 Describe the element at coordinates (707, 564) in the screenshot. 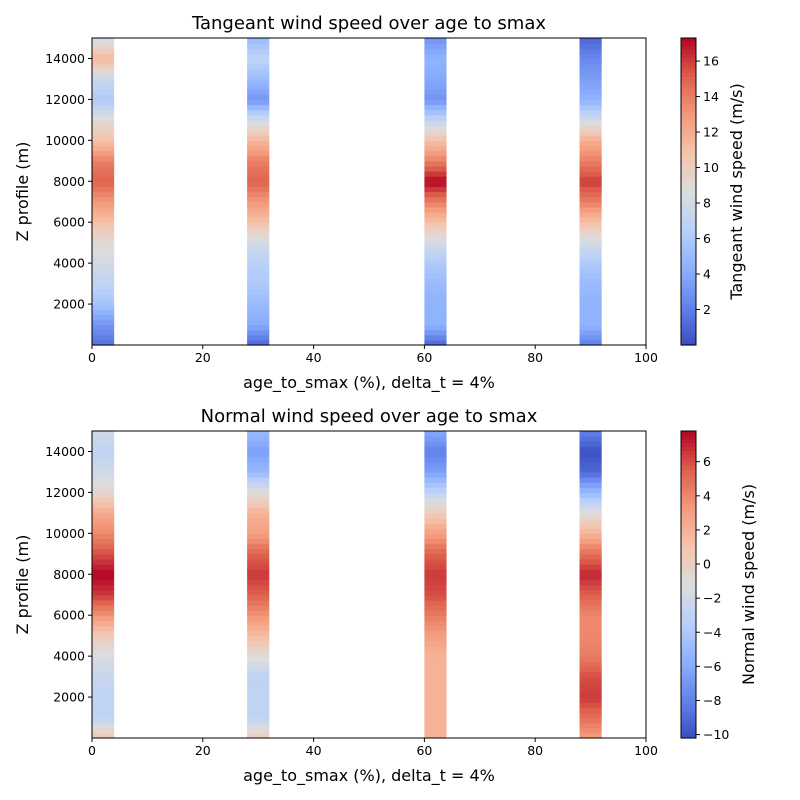

I see `colorbar-tick-label: 0` at that location.